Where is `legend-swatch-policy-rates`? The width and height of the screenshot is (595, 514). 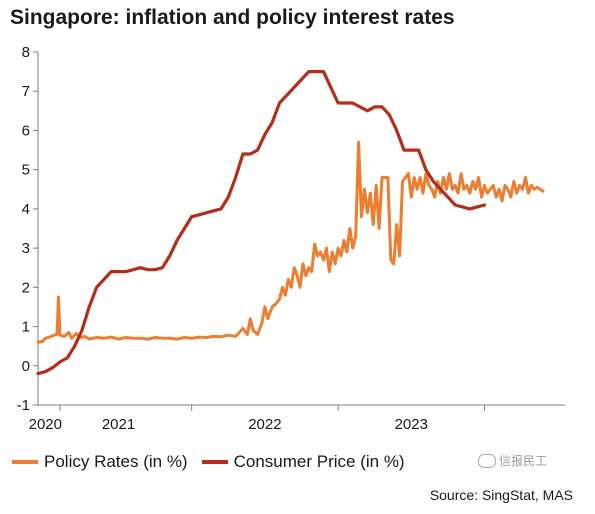 legend-swatch-policy-rates is located at coordinates (25, 462).